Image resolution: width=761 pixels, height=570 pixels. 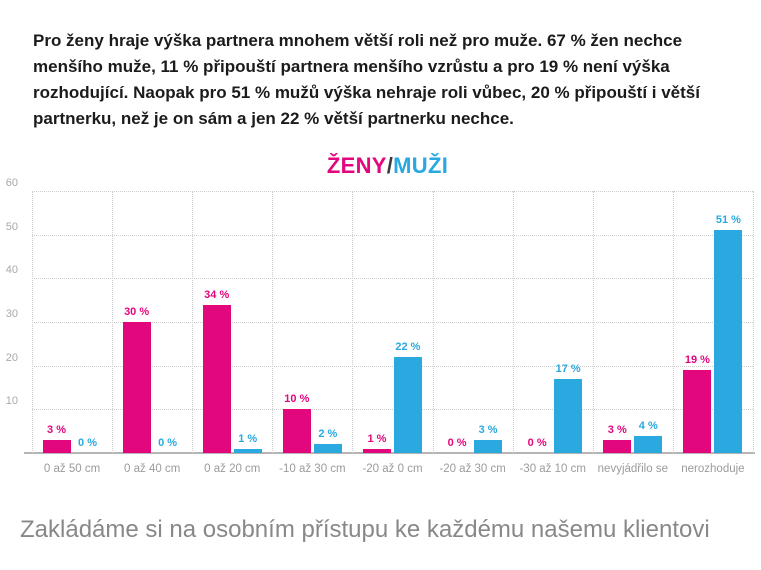 I want to click on y-tick-label: 40, so click(x=11, y=270).